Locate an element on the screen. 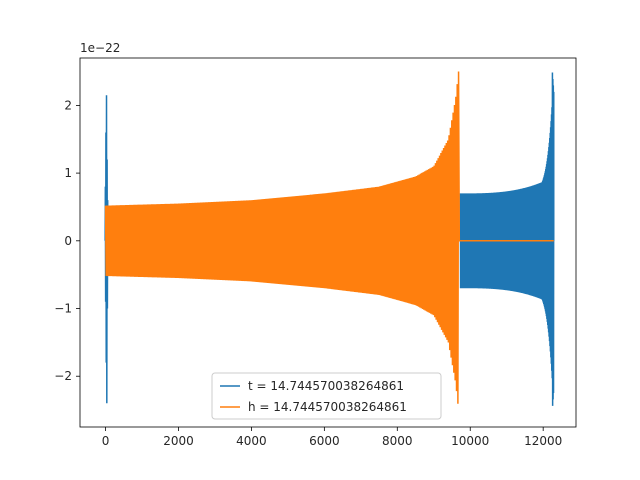 This screenshot has height=480, width=640. x-tick-label: 12000 is located at coordinates (543, 441).